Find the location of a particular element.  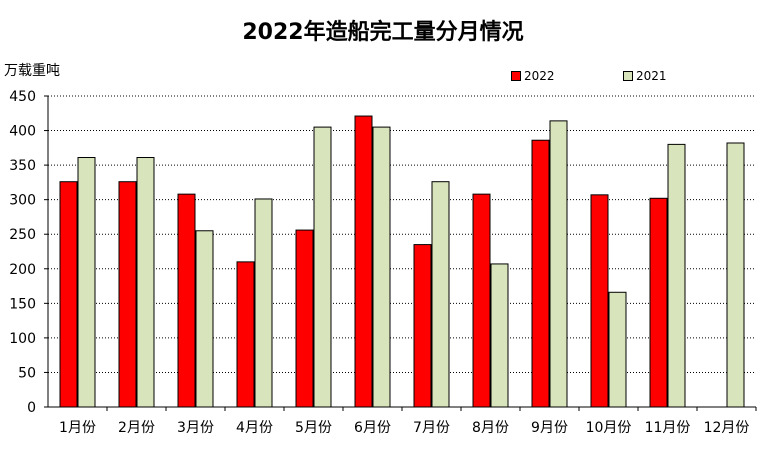

y-tick-label: 250 is located at coordinates (22, 235).